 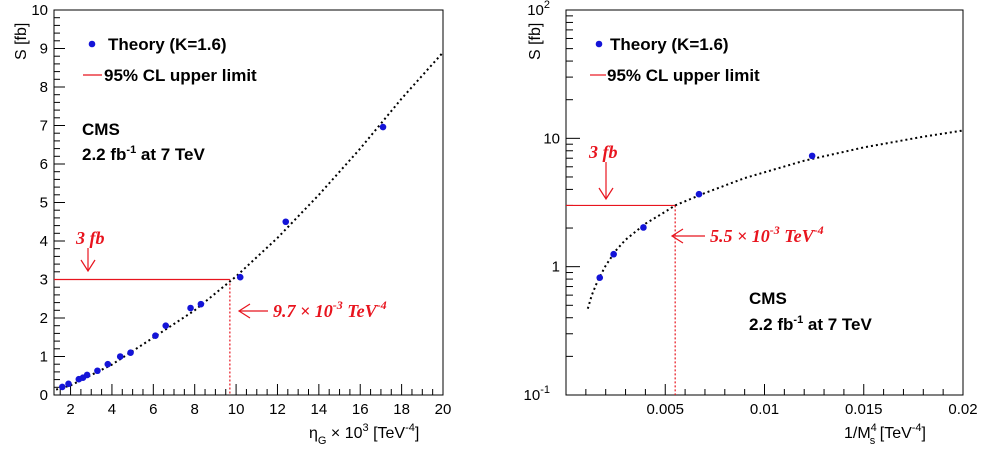 I want to click on left-x-tick-label: 20, so click(x=443, y=409).